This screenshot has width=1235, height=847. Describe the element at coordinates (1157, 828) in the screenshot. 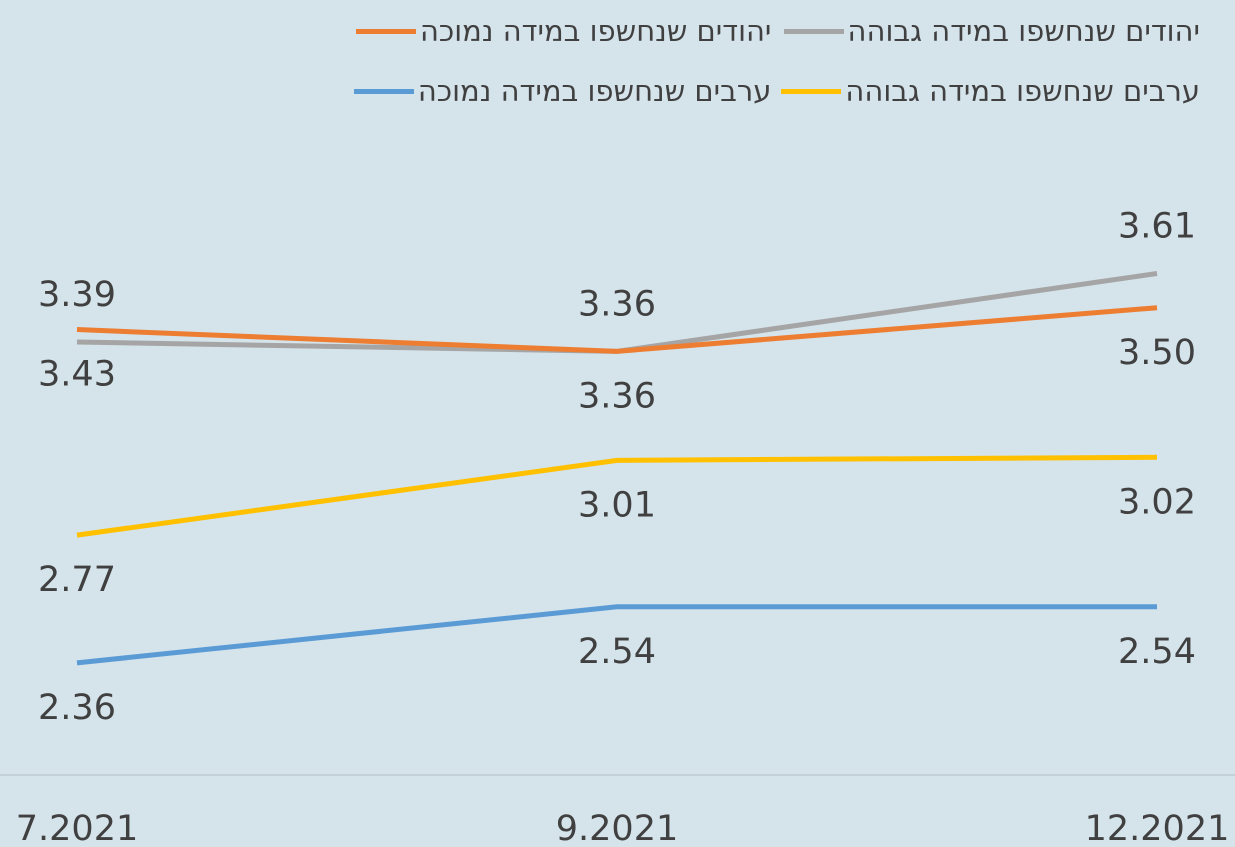

I see `x-tick-label: 12.2021` at that location.